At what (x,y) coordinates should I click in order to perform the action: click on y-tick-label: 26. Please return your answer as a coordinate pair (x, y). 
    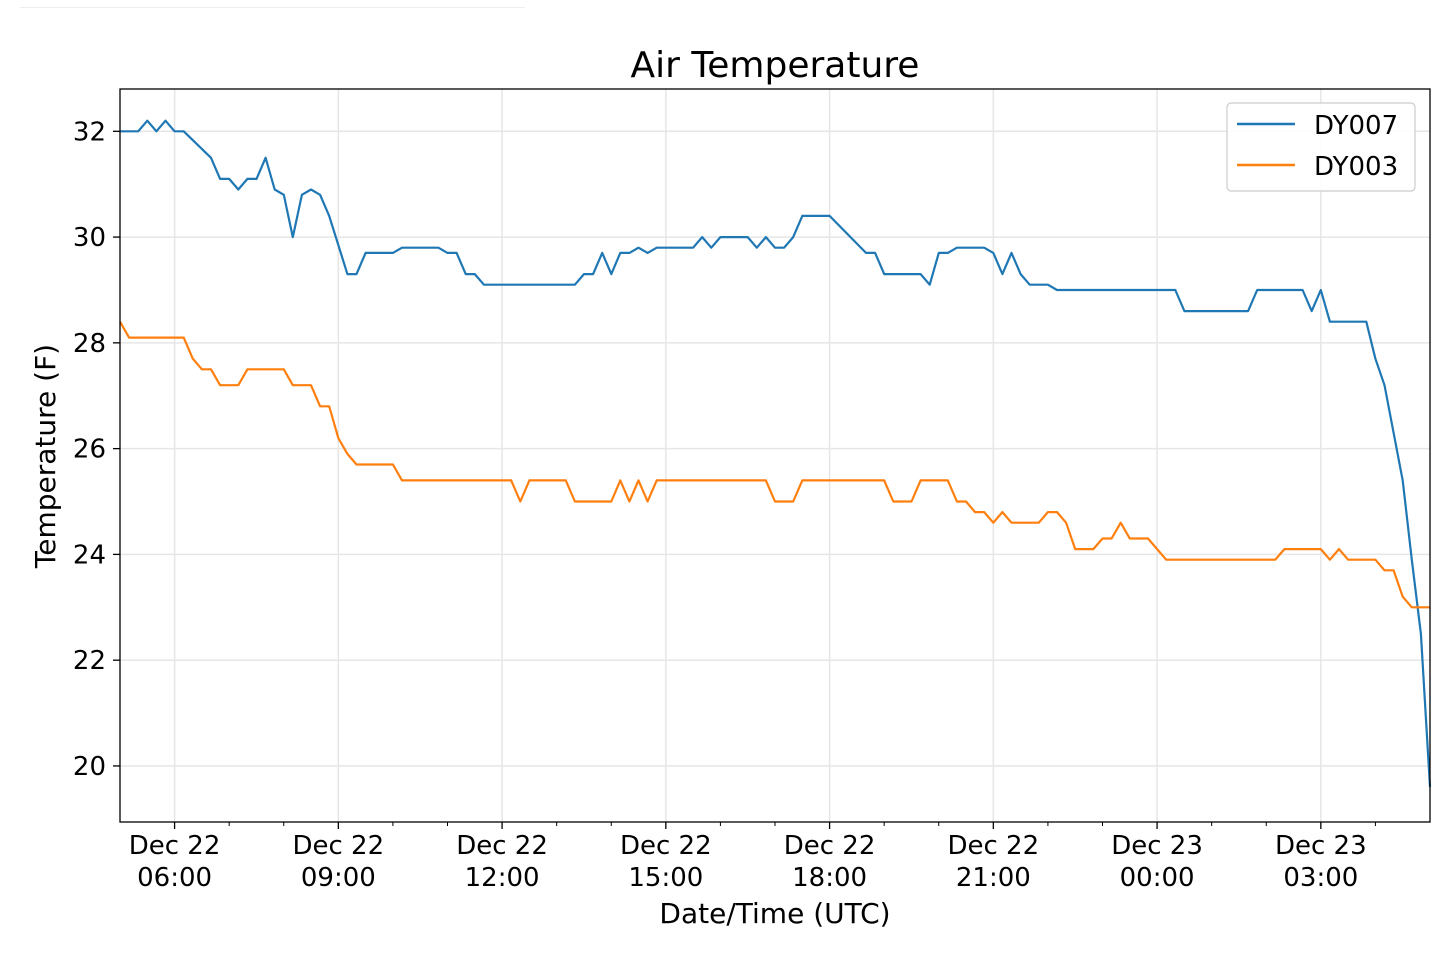
    Looking at the image, I should click on (89, 450).